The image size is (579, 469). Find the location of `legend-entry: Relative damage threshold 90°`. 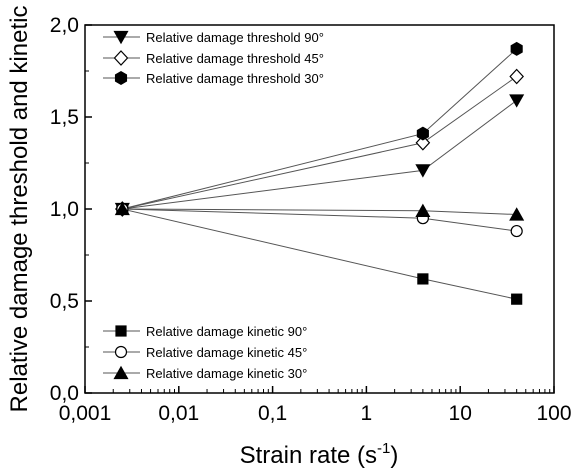

legend-entry: Relative damage threshold 90° is located at coordinates (213, 37).